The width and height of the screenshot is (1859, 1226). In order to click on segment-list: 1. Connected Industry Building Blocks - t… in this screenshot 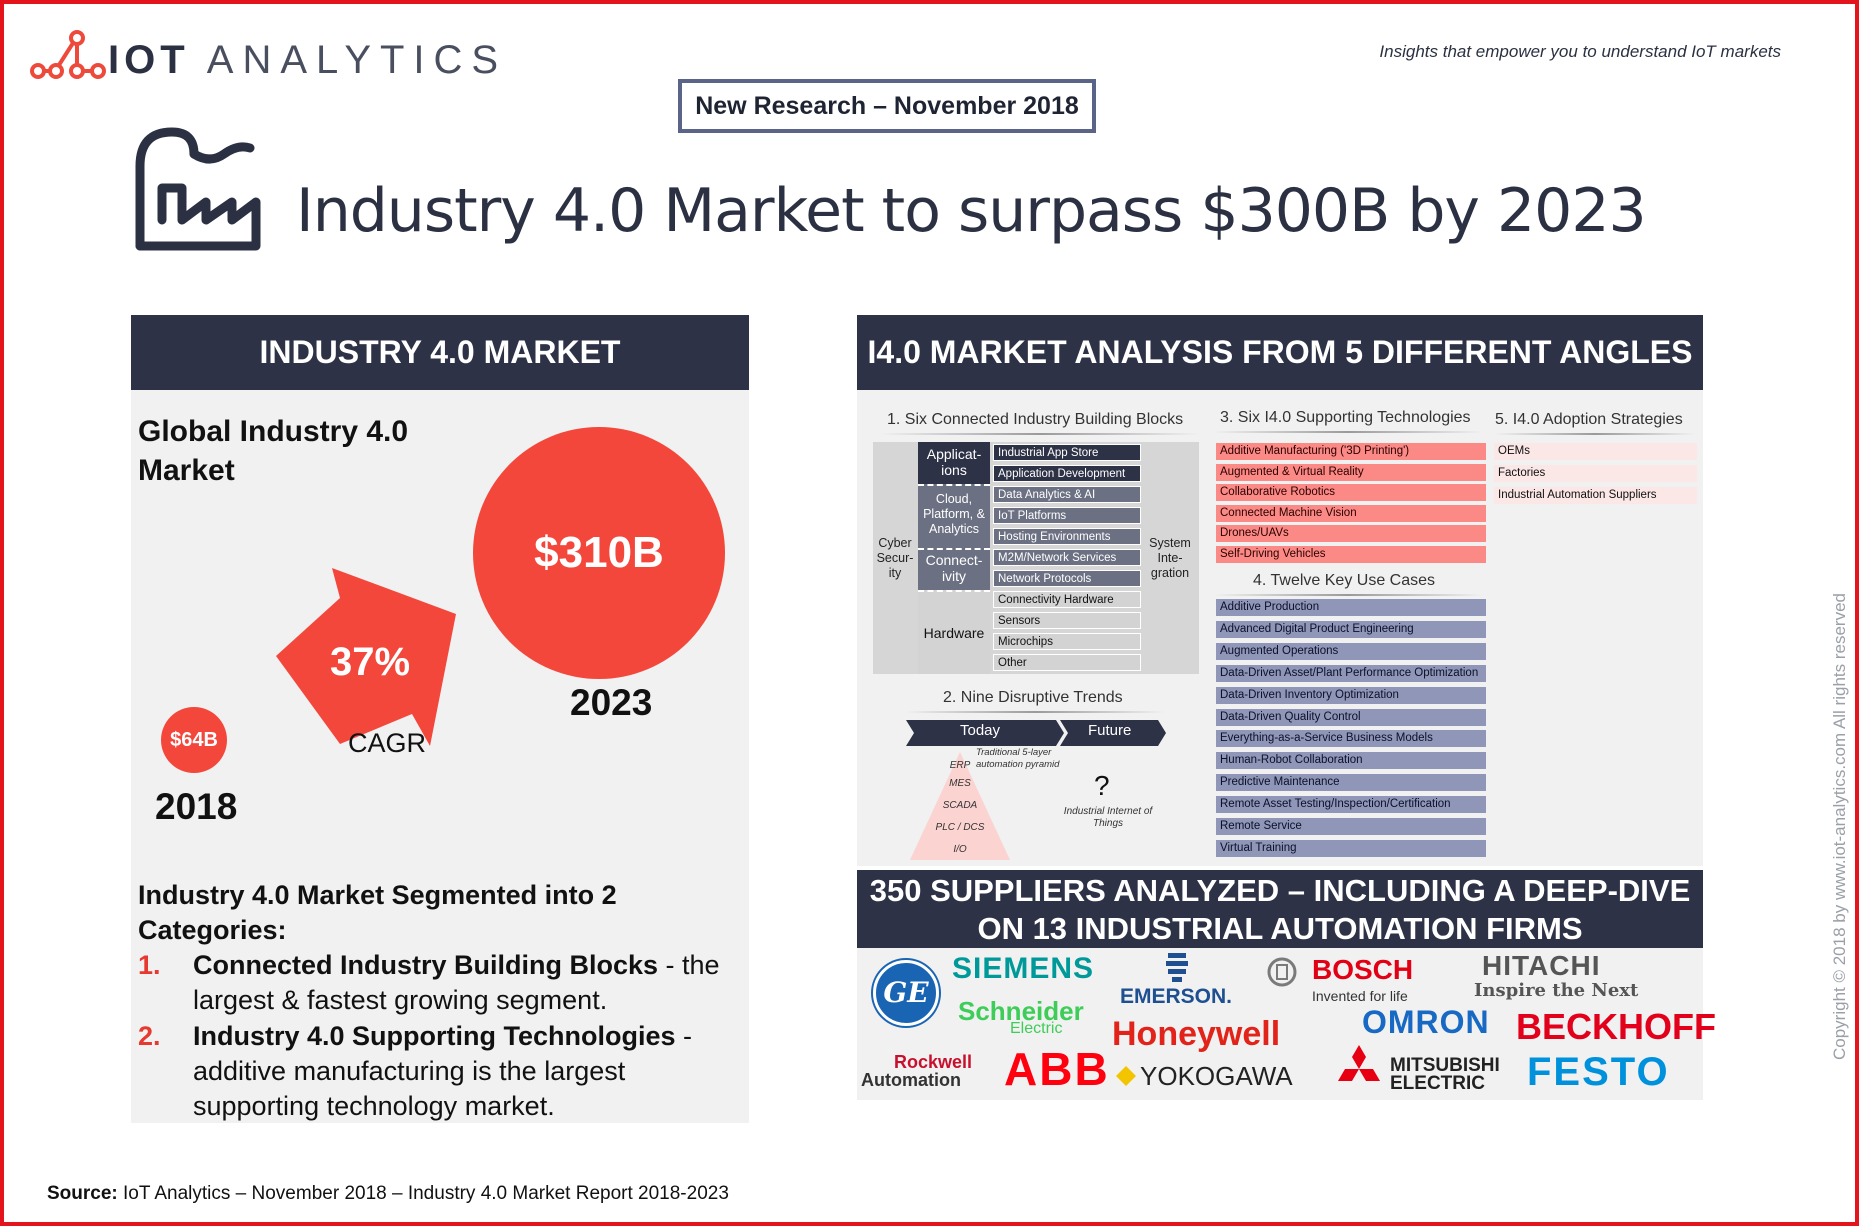, I will do `click(443, 1036)`.